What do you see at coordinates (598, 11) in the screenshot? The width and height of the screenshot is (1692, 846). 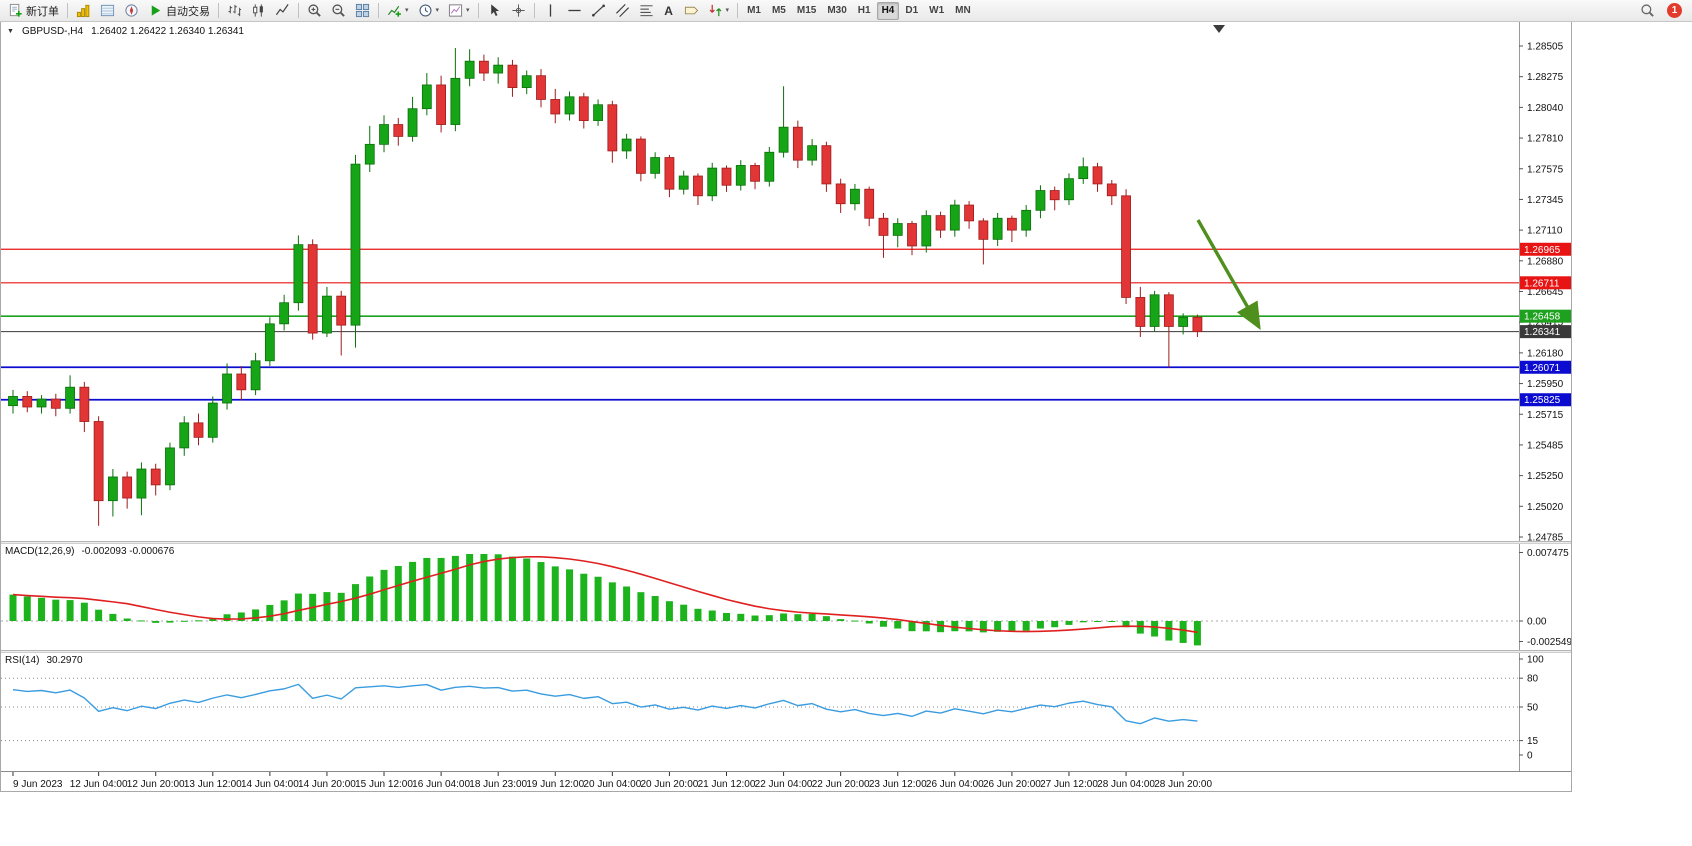 I see `trendline-tool-button` at bounding box center [598, 11].